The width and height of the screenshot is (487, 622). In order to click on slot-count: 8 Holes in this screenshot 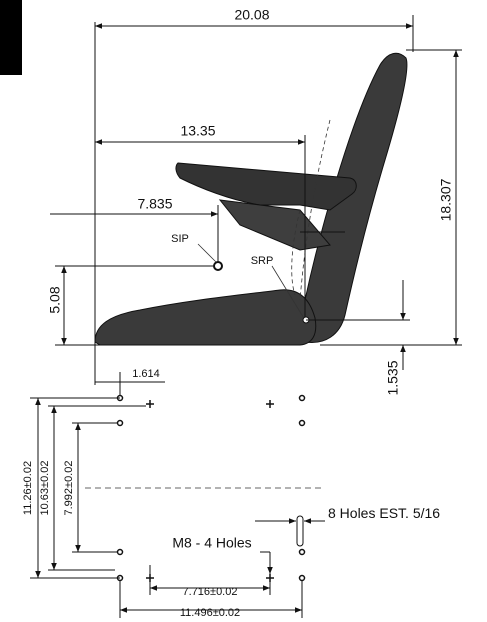, I will do `click(351, 513)`.